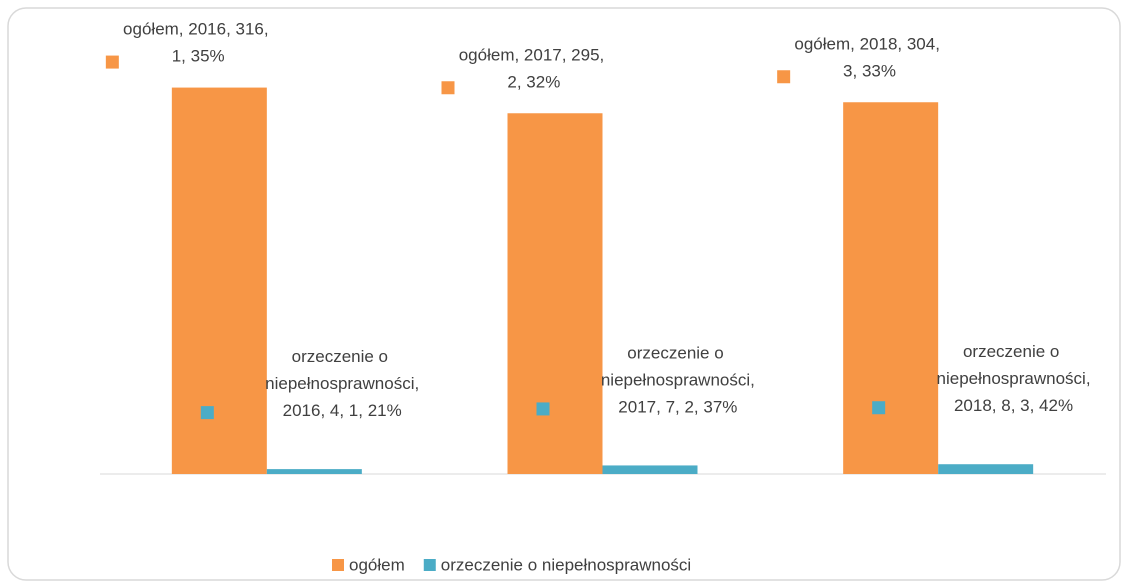  Describe the element at coordinates (867, 58) in the screenshot. I see `data-label: ogółem, 2018, 304, 3, 33%` at that location.